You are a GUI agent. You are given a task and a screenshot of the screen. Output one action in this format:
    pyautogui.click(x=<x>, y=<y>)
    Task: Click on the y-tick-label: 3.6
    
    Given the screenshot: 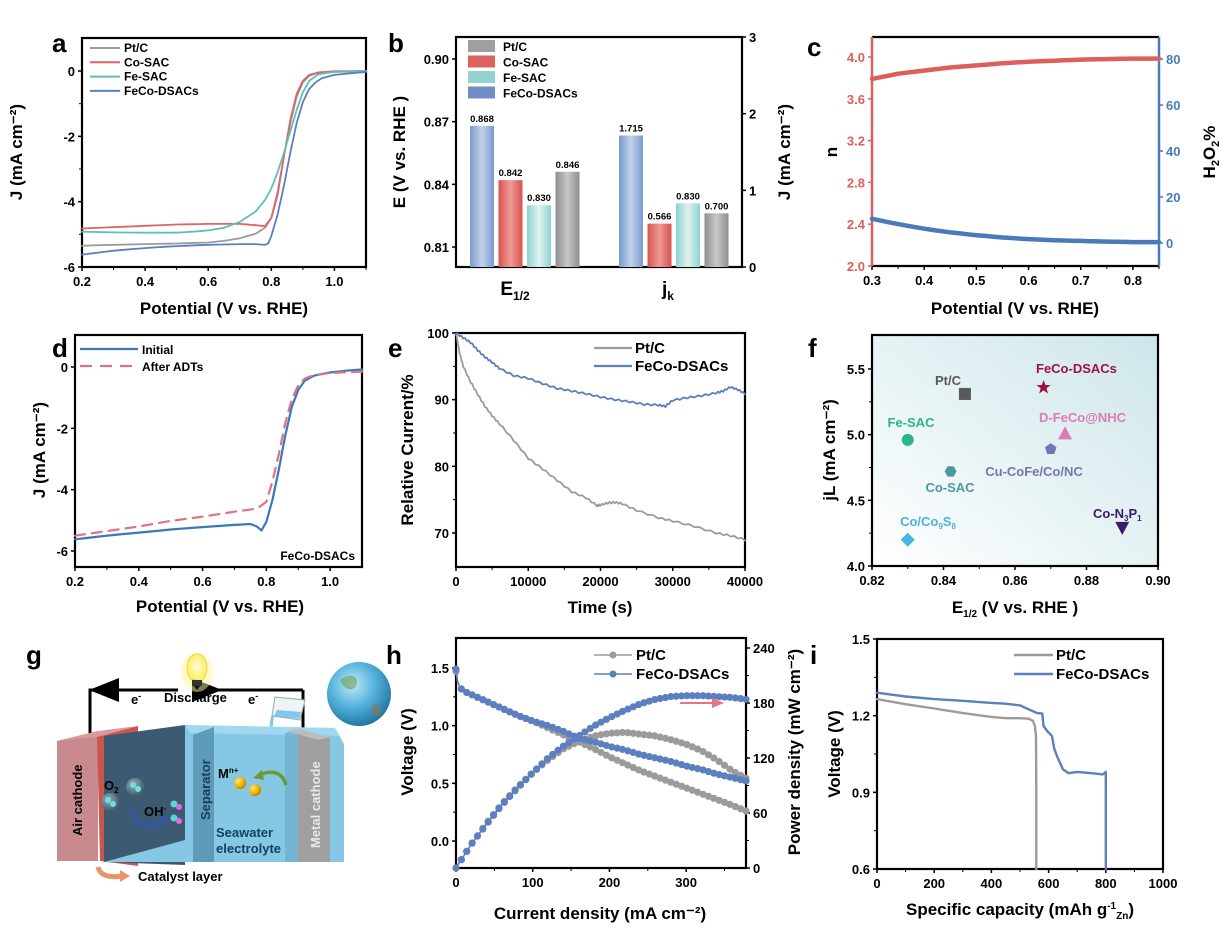 What is the action you would take?
    pyautogui.click(x=856, y=99)
    